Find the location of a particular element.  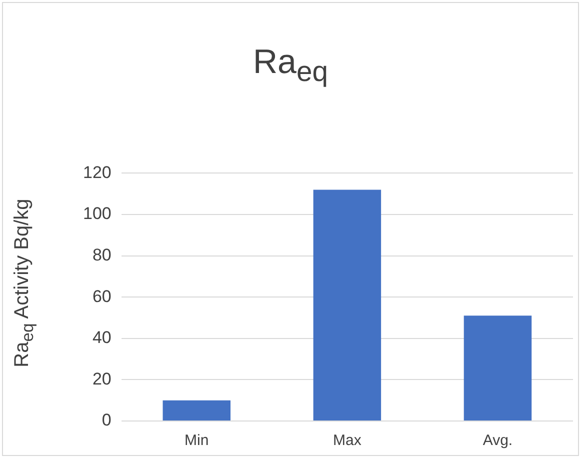

y-tick-label: 100 is located at coordinates (97, 214).